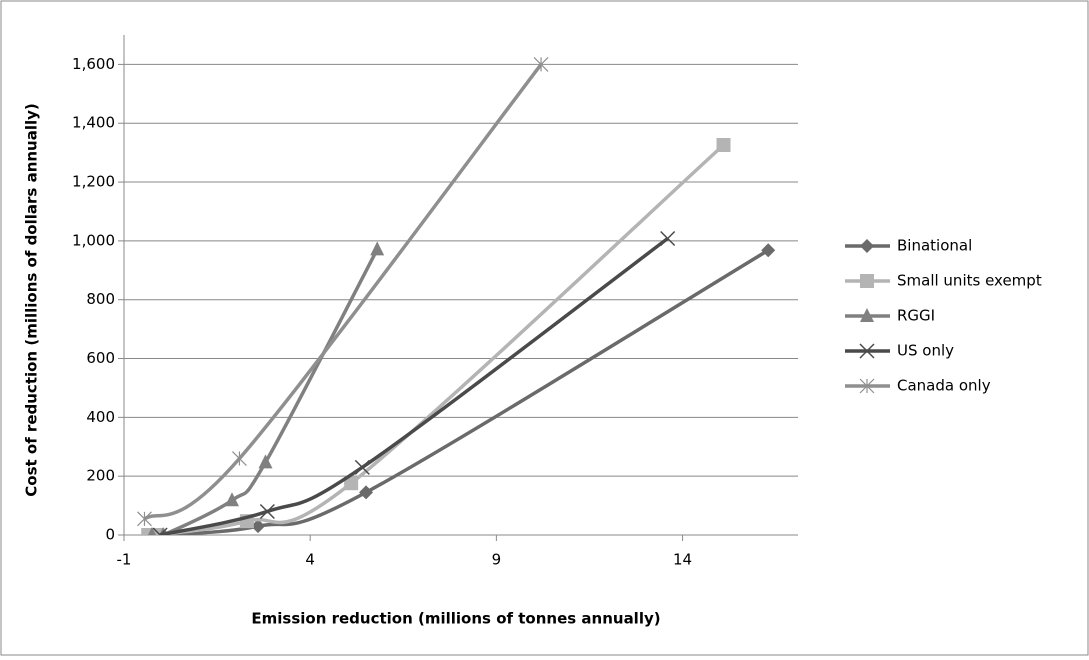 The image size is (1089, 660). What do you see at coordinates (682, 560) in the screenshot?
I see `x-tick-label: 14` at bounding box center [682, 560].